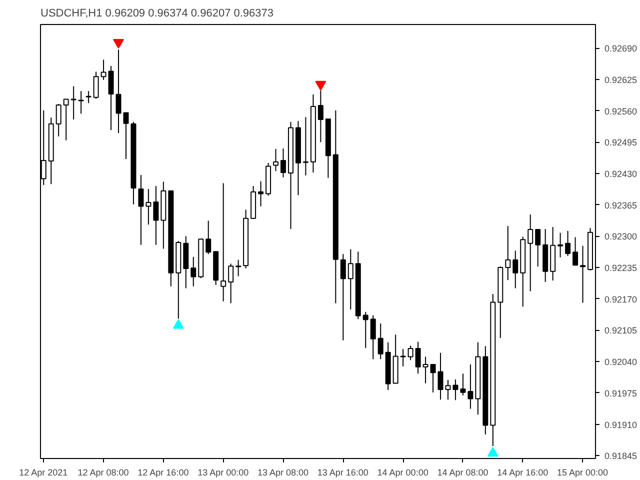 The width and height of the screenshot is (640, 480). What do you see at coordinates (621, 237) in the screenshot?
I see `y-tick-label: 0.92300` at bounding box center [621, 237].